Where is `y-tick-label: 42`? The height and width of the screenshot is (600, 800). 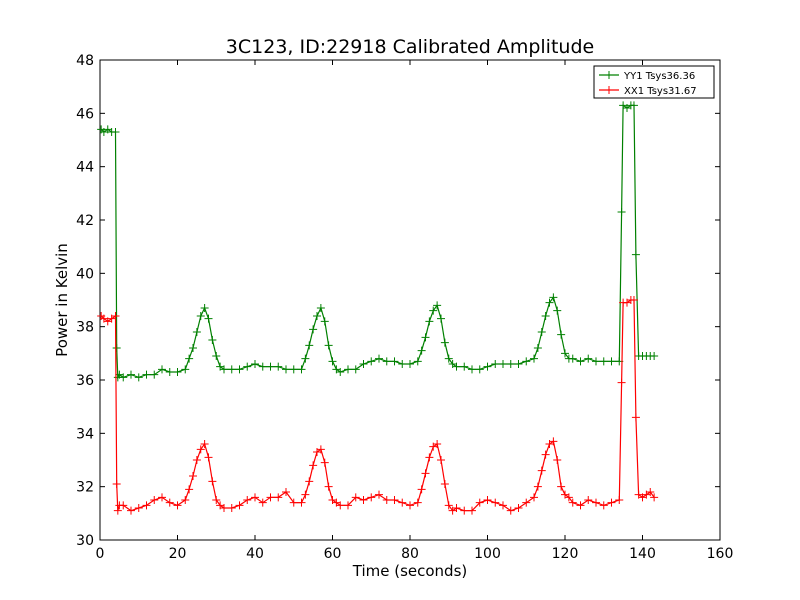 y-tick-label: 42 is located at coordinates (85, 221).